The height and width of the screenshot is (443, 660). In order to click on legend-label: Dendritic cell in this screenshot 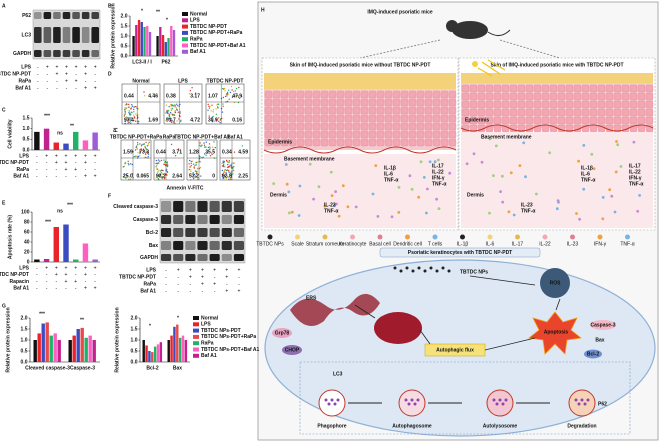, I will do `click(407, 244)`.